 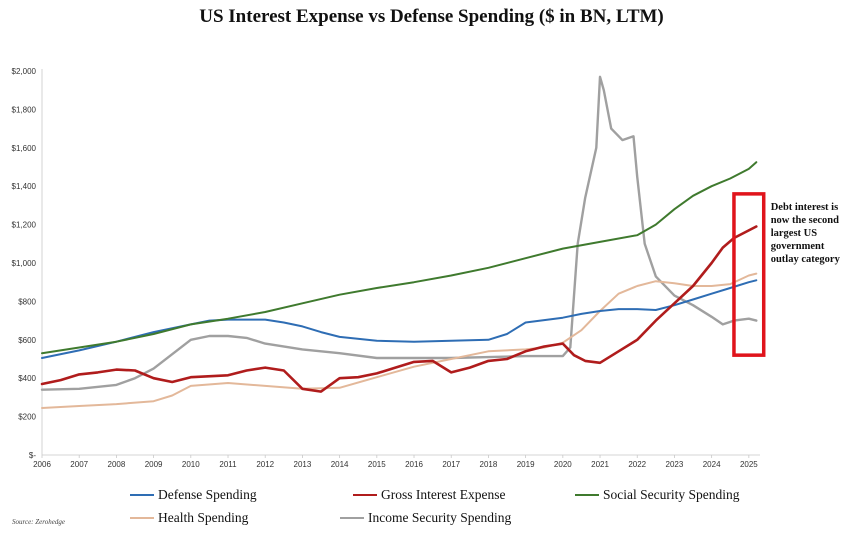 I want to click on x-tick-label: 2012, so click(x=265, y=464).